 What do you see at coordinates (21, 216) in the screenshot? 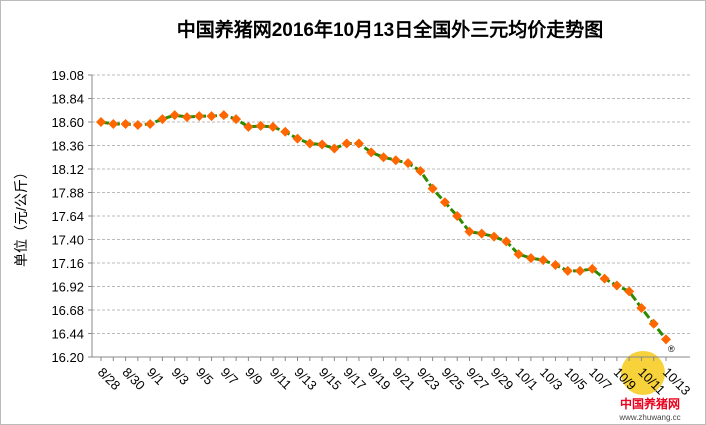
I see `y-axis-label: 单位（元/公斤）` at bounding box center [21, 216].